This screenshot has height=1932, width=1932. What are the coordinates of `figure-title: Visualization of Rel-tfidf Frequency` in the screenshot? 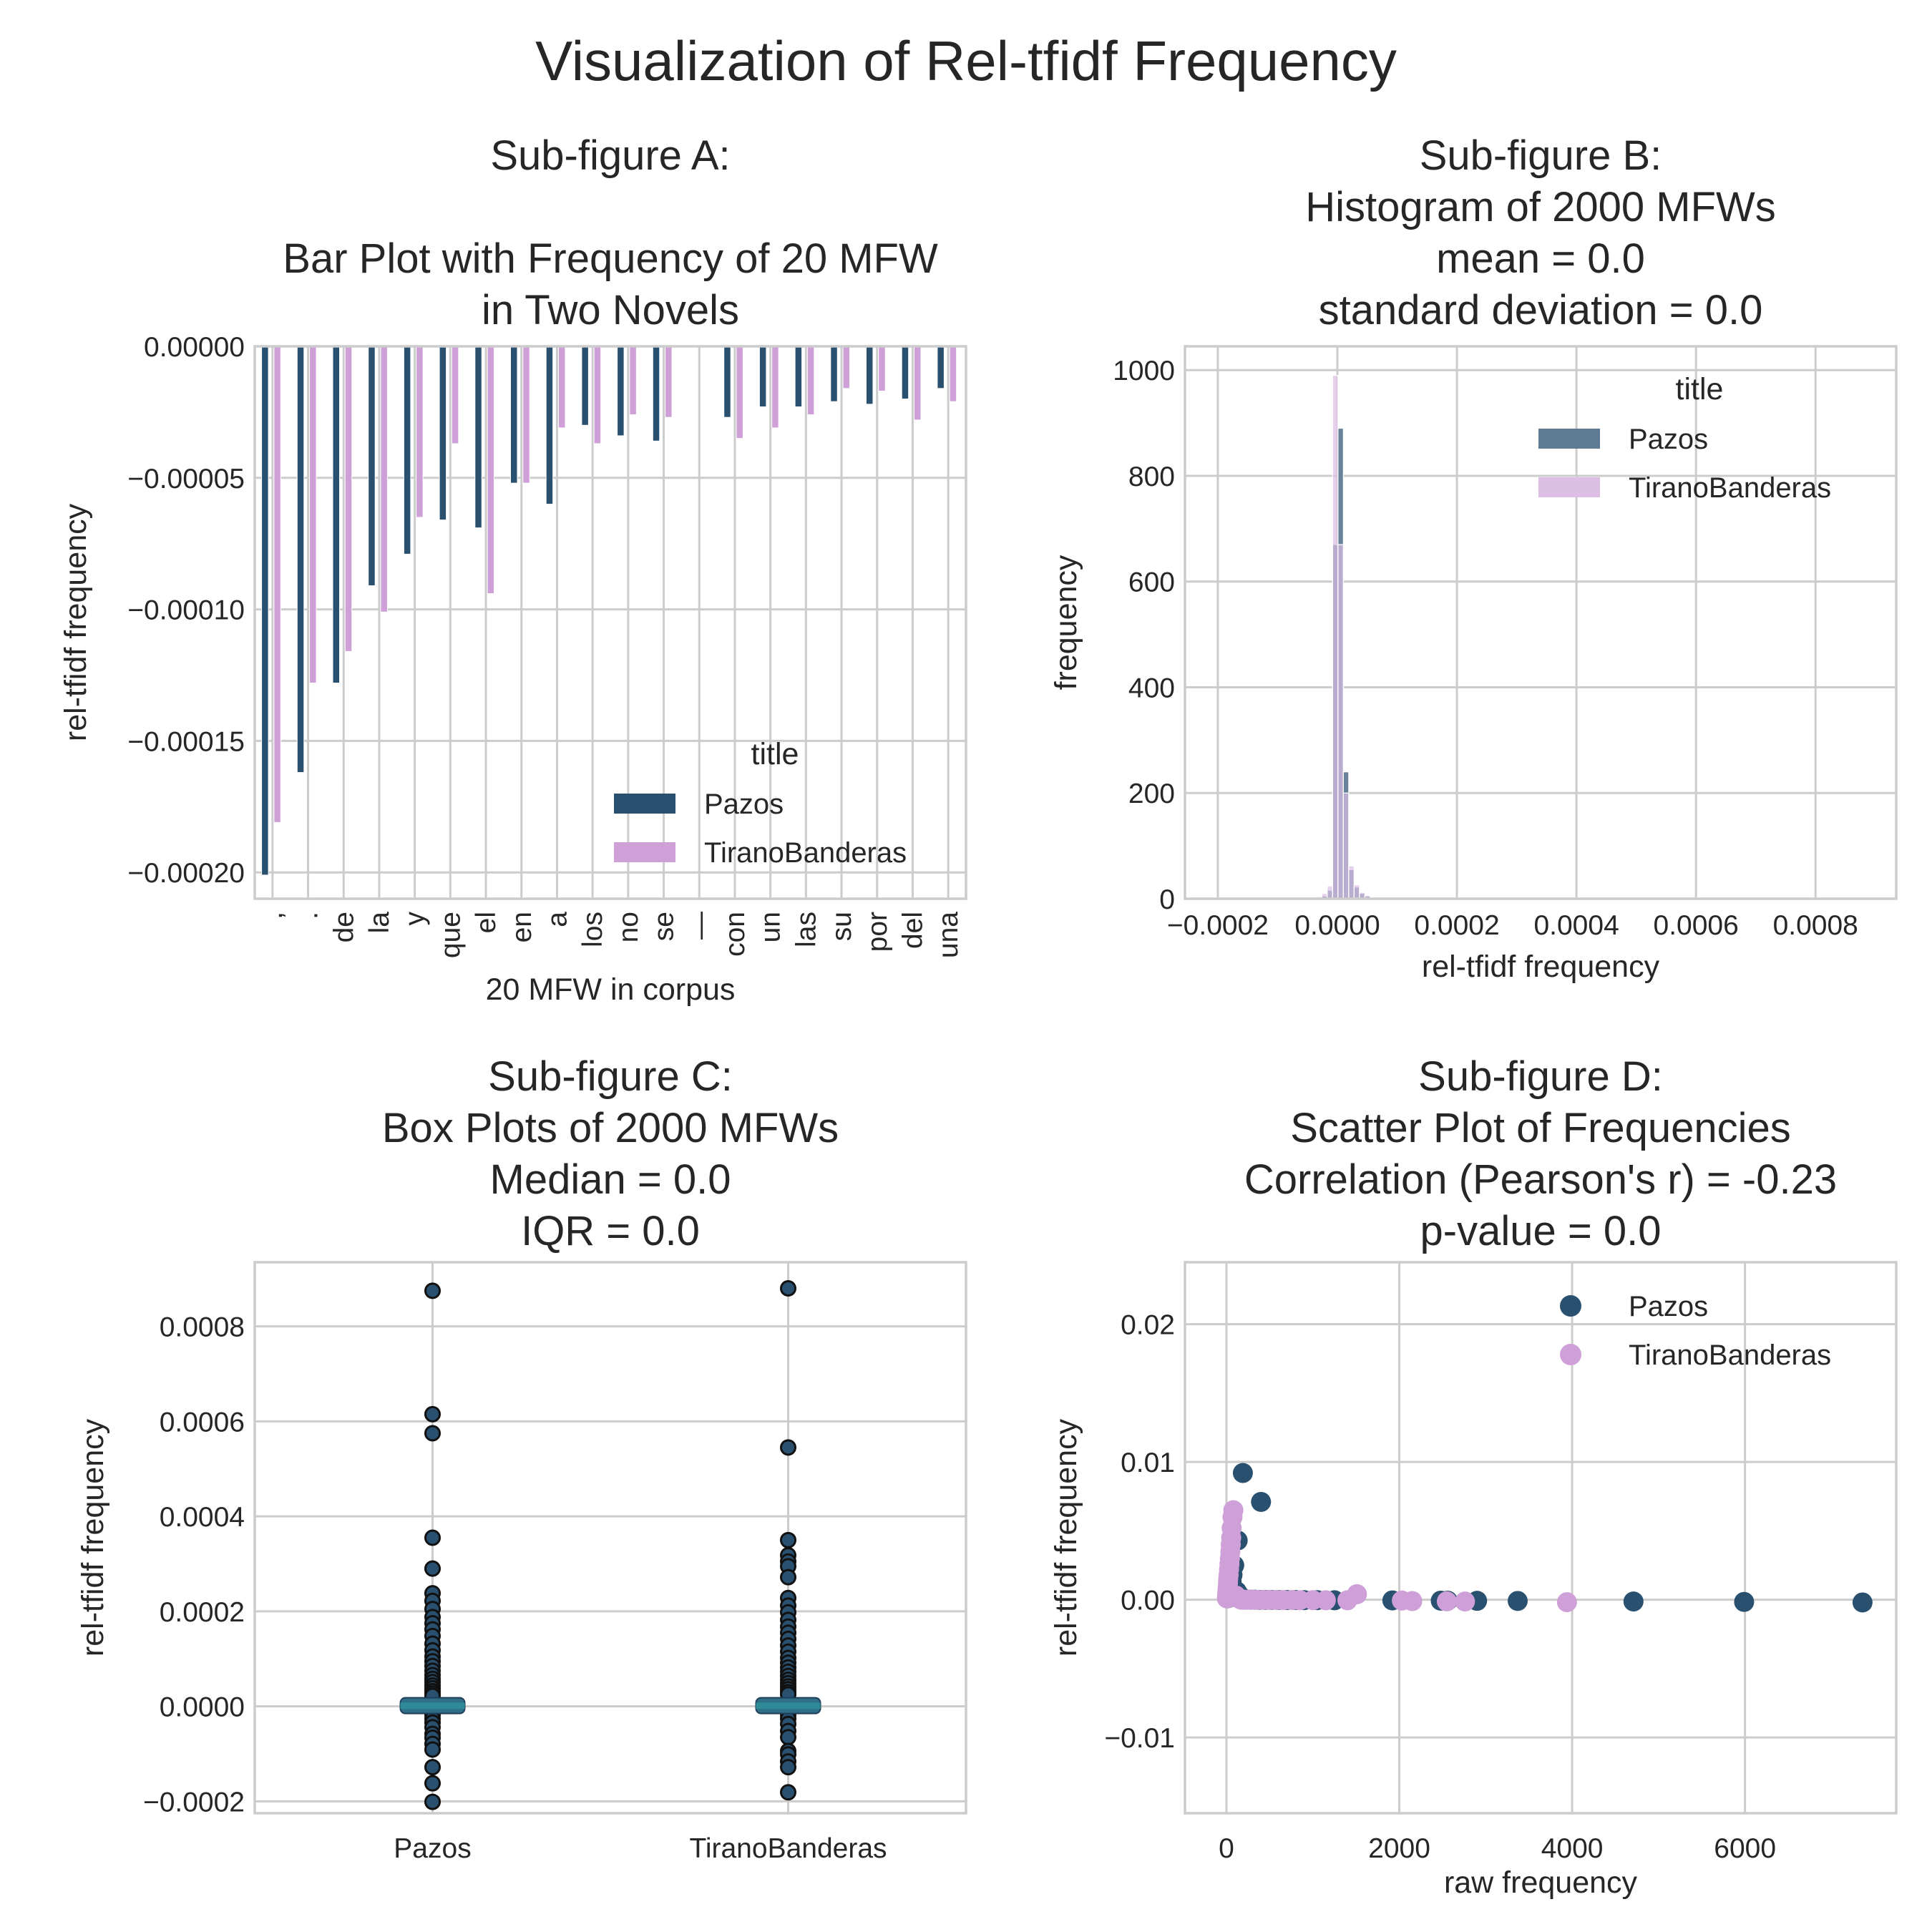 It's located at (966, 60).